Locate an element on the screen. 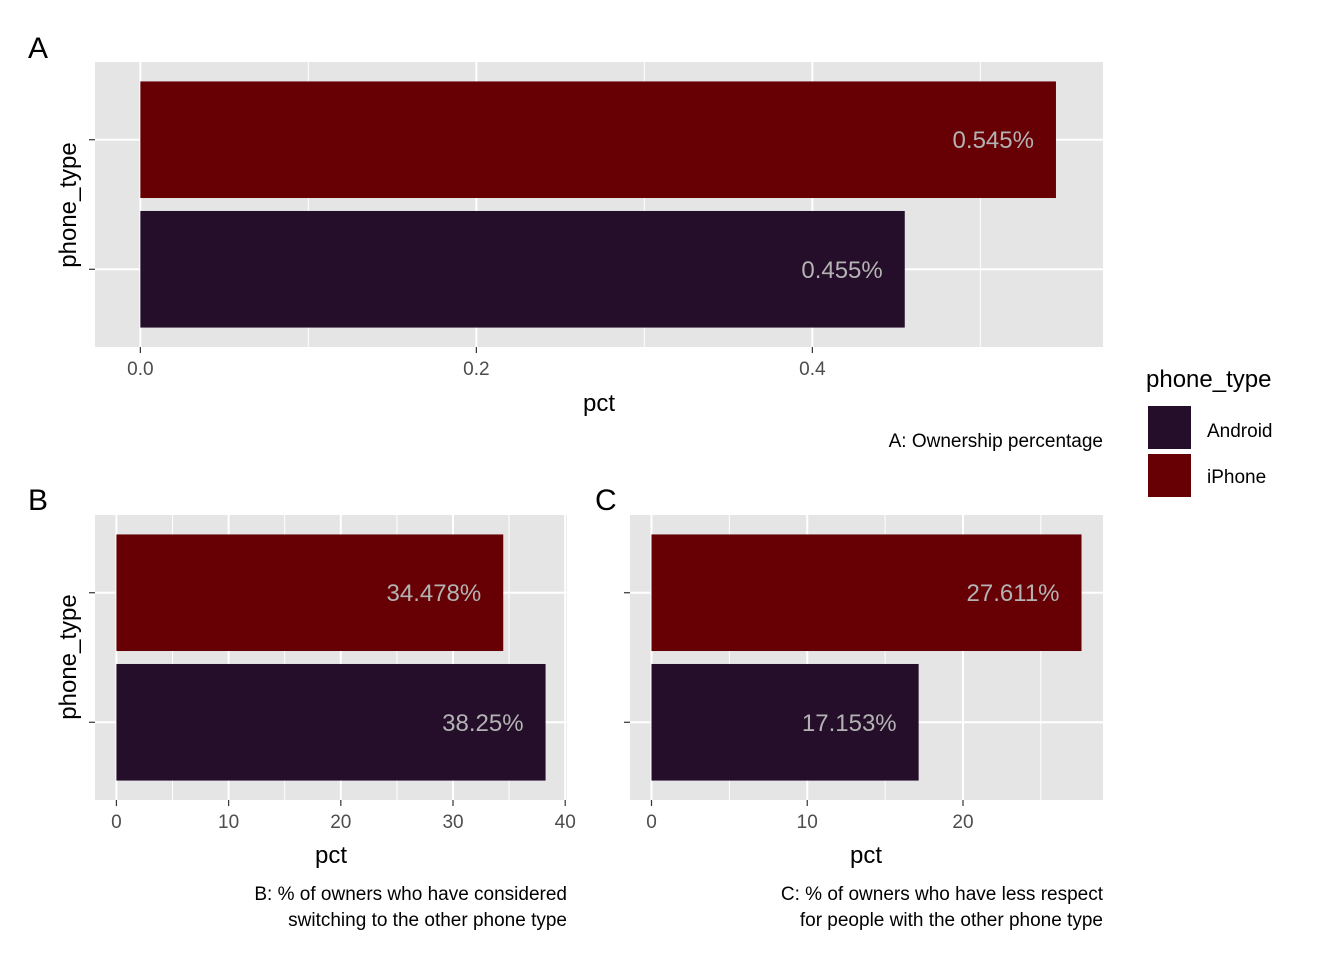  panel-a-ticks: 0.0 0.2 0.4 is located at coordinates (457, 259).